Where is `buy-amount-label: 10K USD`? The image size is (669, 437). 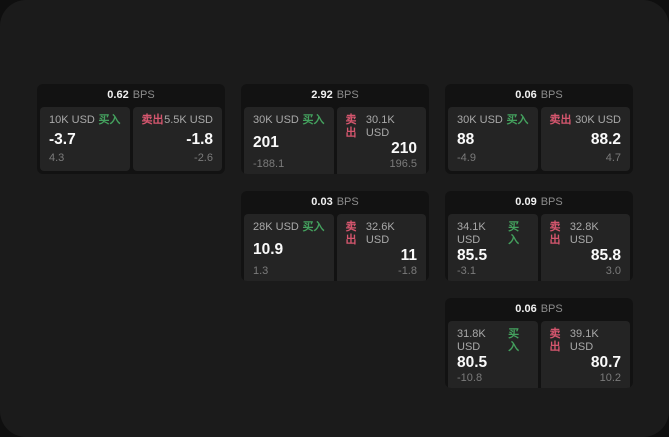 buy-amount-label: 10K USD is located at coordinates (72, 120).